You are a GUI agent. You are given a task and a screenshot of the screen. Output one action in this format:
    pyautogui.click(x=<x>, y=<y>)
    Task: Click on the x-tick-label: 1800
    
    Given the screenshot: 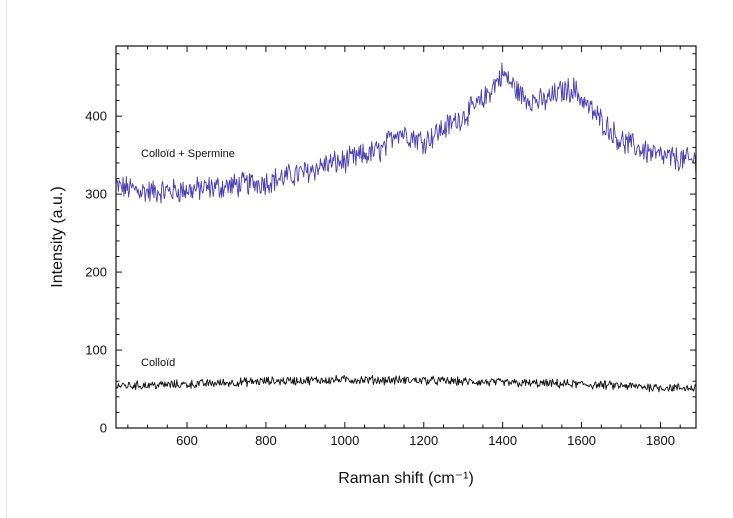 What is the action you would take?
    pyautogui.click(x=660, y=440)
    